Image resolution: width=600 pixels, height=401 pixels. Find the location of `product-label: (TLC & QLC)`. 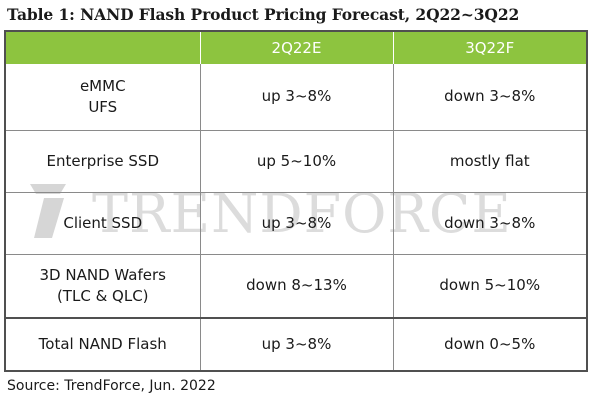

product-label: (TLC & QLC) is located at coordinates (102, 295).